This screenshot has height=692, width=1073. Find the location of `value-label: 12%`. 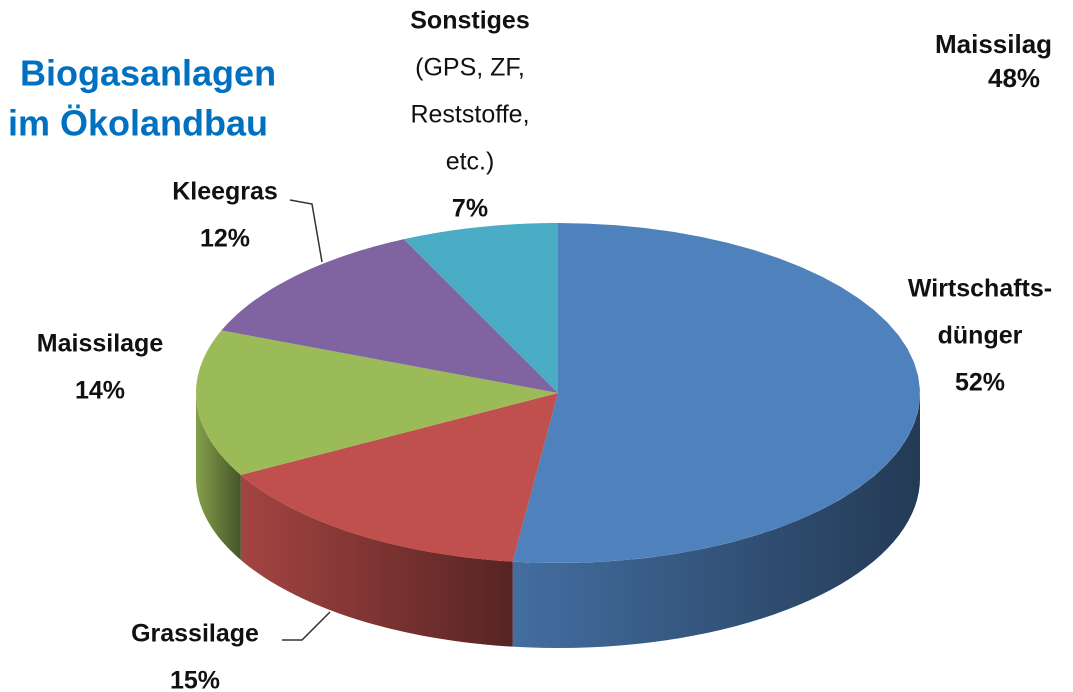

value-label: 12% is located at coordinates (225, 239).